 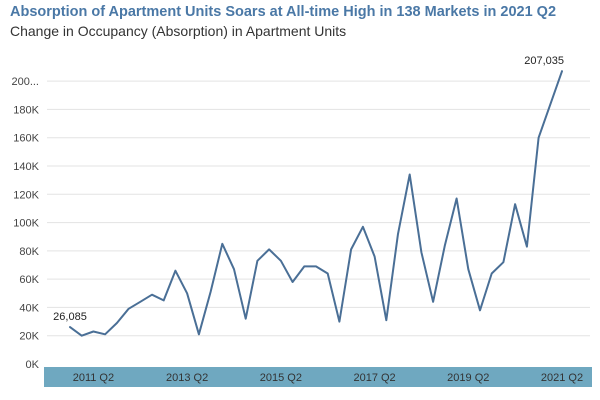 I want to click on y-tick-label: 100K, so click(x=26, y=224).